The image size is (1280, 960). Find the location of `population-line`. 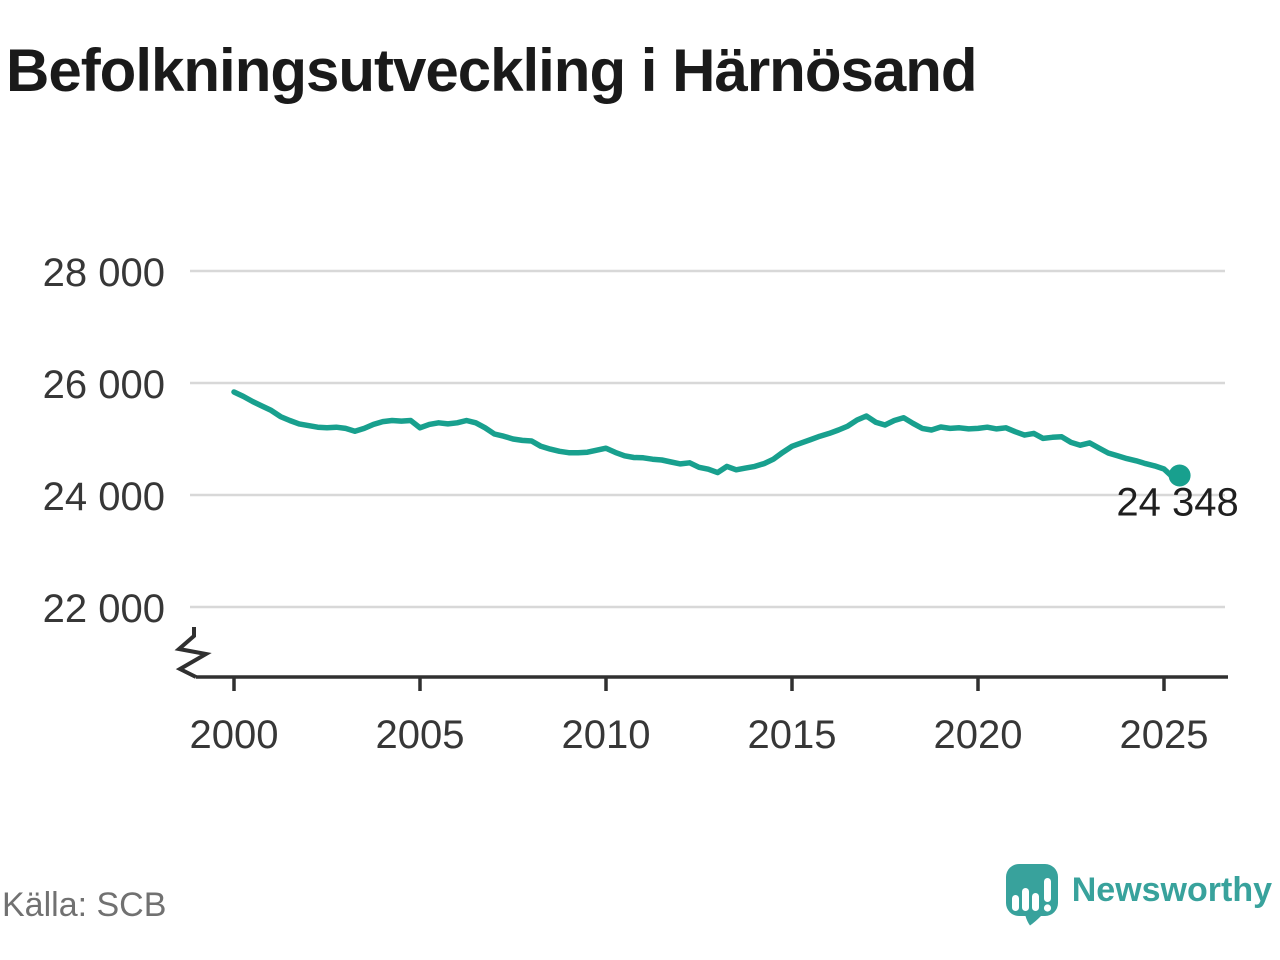

population-line is located at coordinates (707, 434).